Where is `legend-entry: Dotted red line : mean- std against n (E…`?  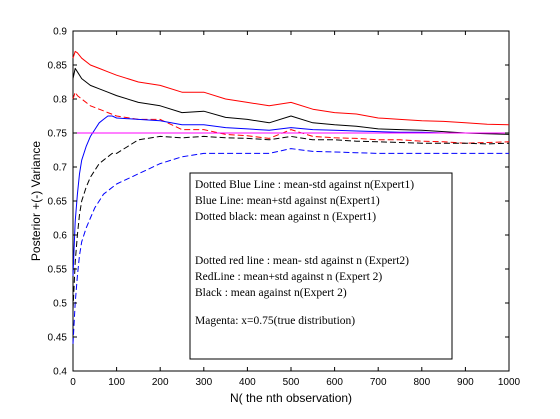 legend-entry: Dotted red line : mean- std against n (E… is located at coordinates (302, 261).